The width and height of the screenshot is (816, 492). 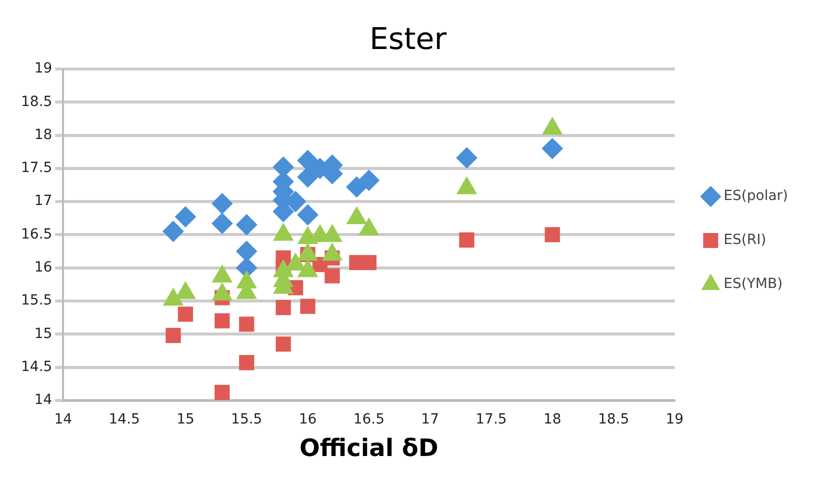 What do you see at coordinates (63, 419) in the screenshot?
I see `x-tick-label: 14` at bounding box center [63, 419].